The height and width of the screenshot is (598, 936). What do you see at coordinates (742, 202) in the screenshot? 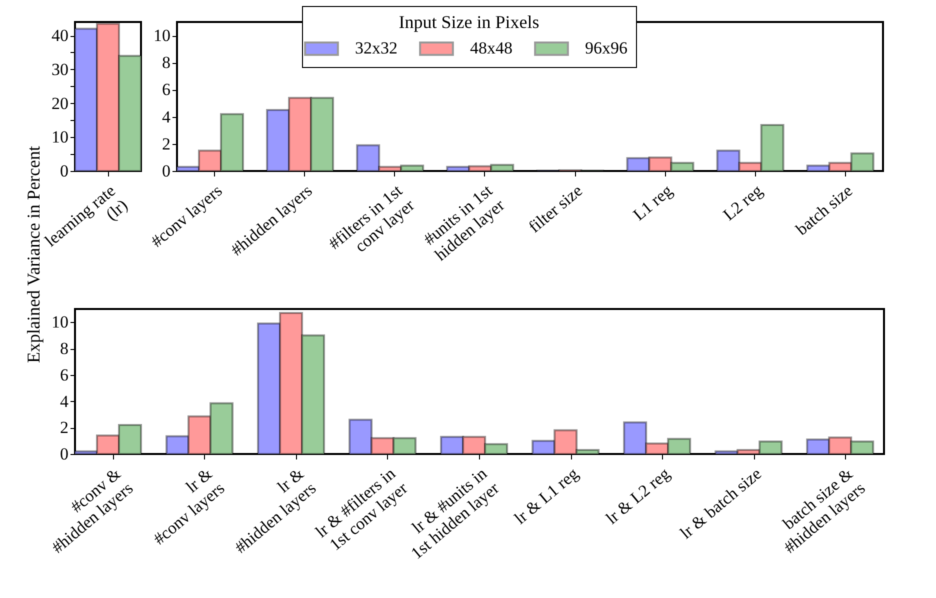
I see `x-tick-label: L2 reg` at bounding box center [742, 202].